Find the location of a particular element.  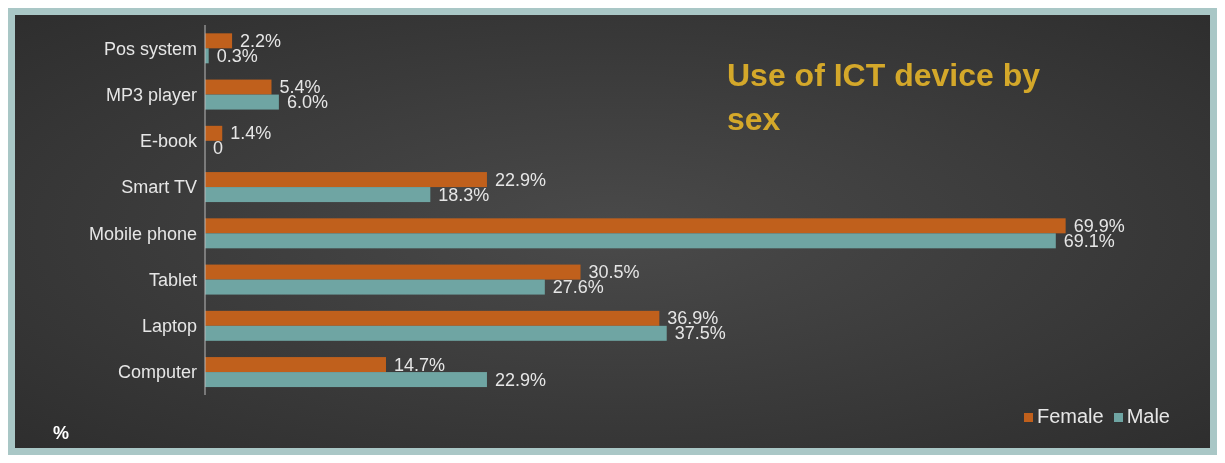

data-label: 0 is located at coordinates (218, 148).